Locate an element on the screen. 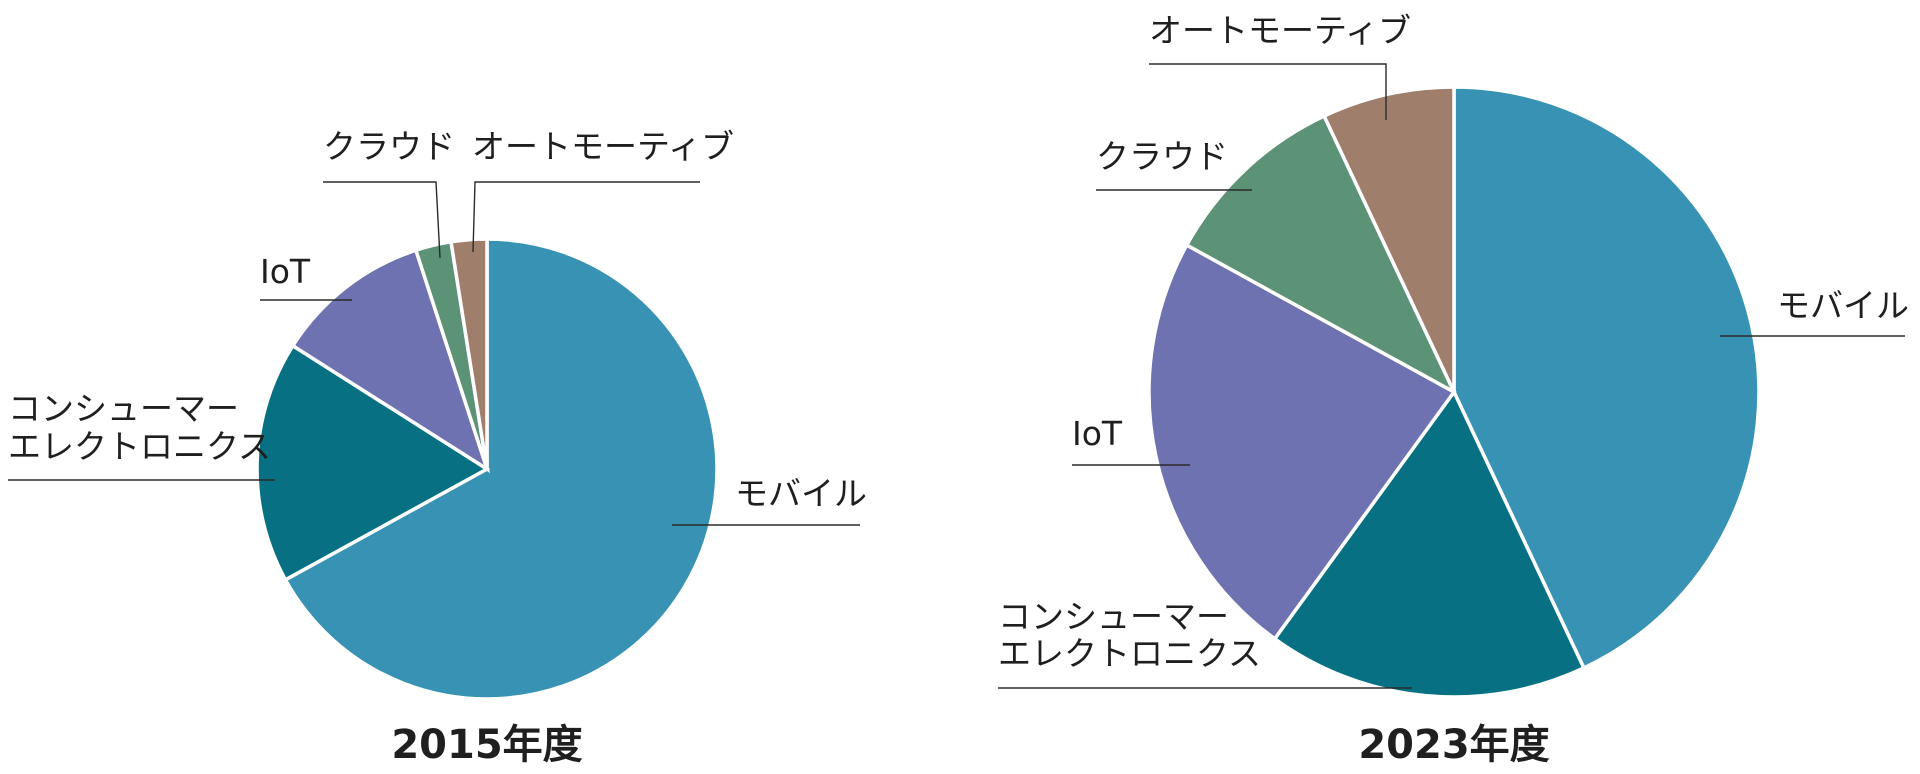  slice-cloud is located at coordinates (1321, 255).